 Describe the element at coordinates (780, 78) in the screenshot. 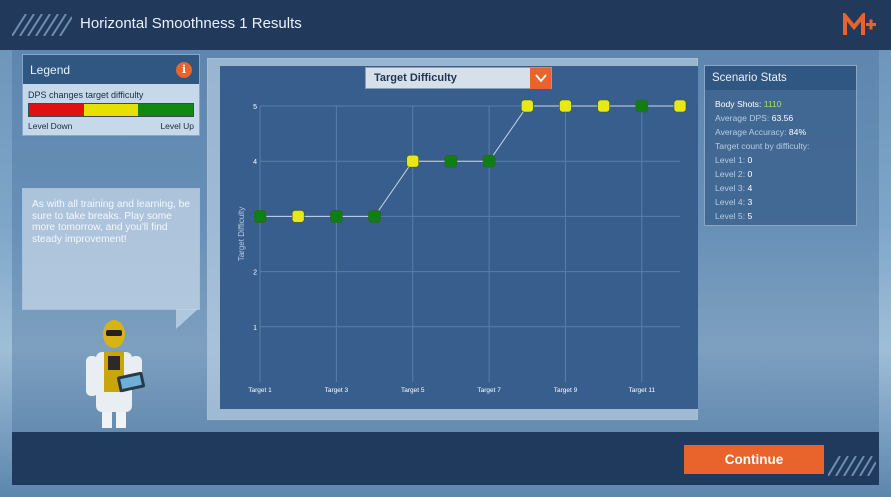

I see `stats-title: Scenario Stats` at that location.